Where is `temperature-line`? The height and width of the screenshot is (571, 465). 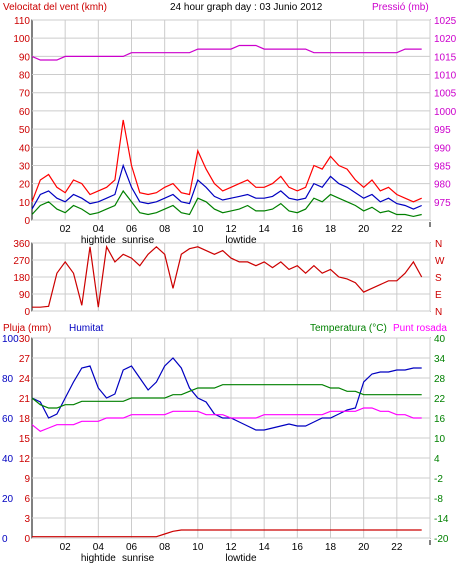
temperature-line is located at coordinates (226, 396).